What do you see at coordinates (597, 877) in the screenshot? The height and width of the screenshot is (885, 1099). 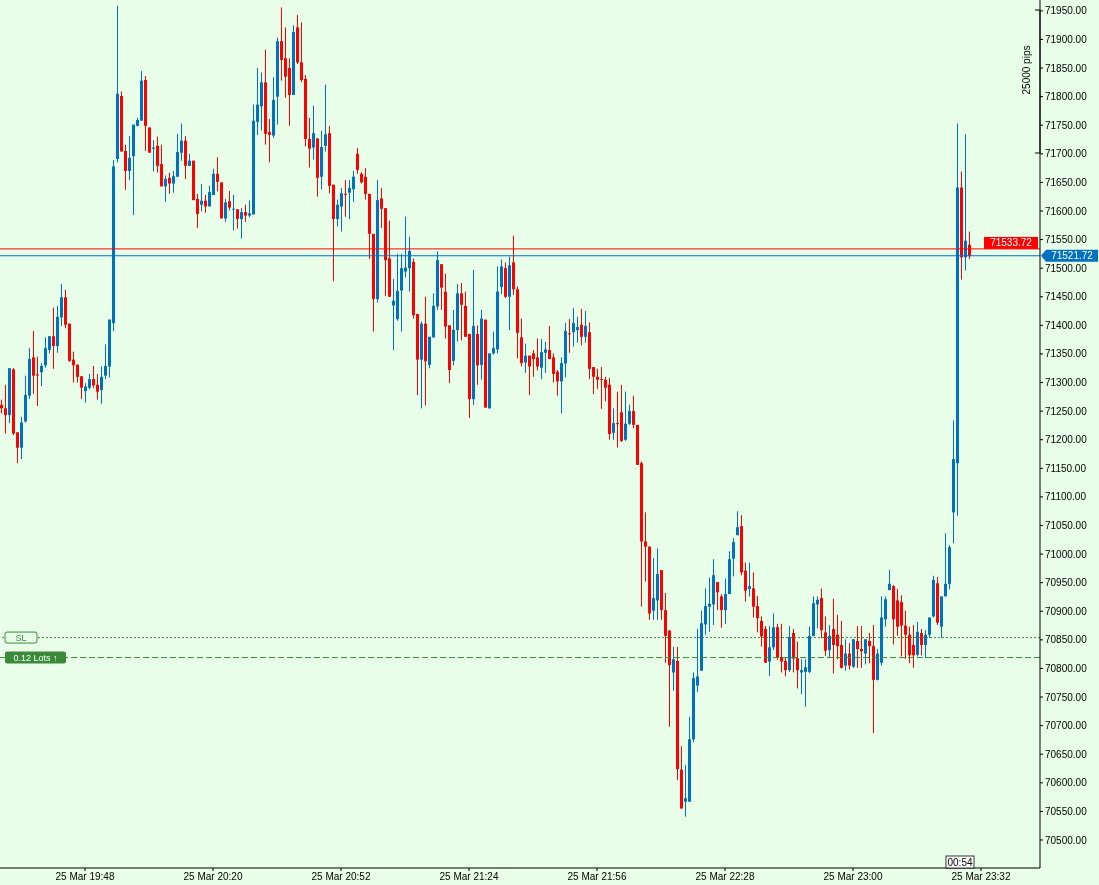 I see `x-tick-label: 25 Mar 21:56` at bounding box center [597, 877].